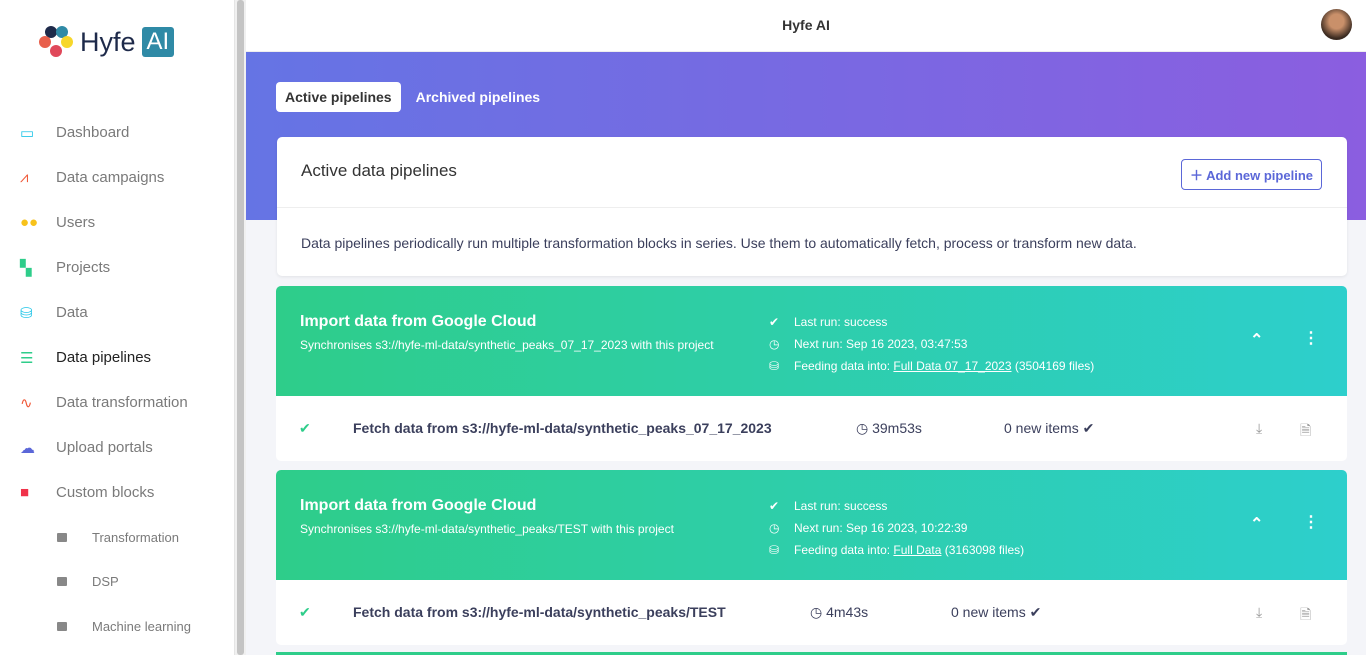 This screenshot has width=1366, height=655. What do you see at coordinates (27, 358) in the screenshot?
I see `list-icon: ☰` at bounding box center [27, 358].